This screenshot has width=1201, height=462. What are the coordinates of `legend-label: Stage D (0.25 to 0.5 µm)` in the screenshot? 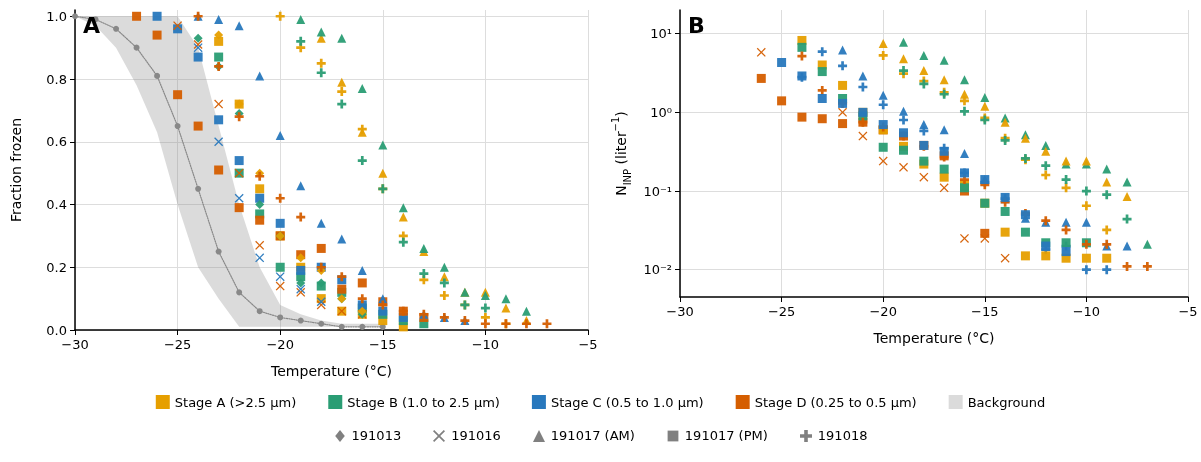 It's located at (835, 402).